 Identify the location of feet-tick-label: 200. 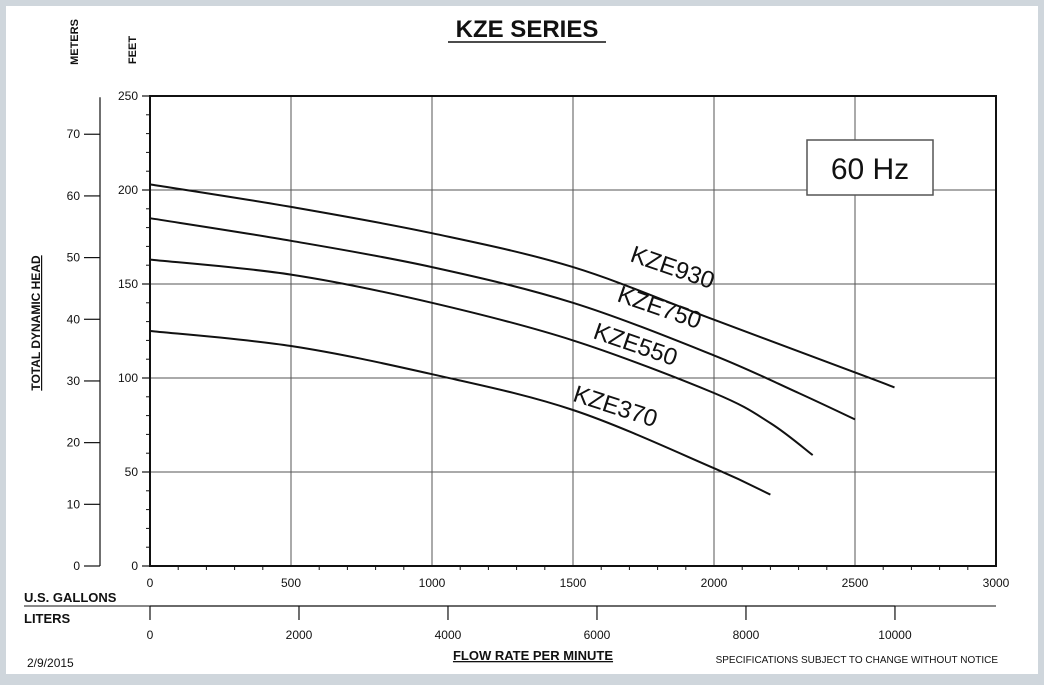
(128, 190).